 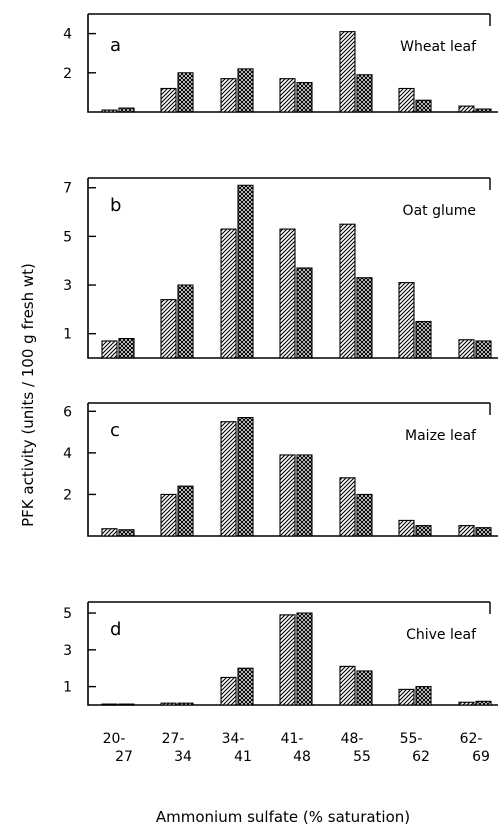 What do you see at coordinates (28, 395) in the screenshot?
I see `y-axis-title: PFK activity (units / 100 g fresh wt)` at bounding box center [28, 395].